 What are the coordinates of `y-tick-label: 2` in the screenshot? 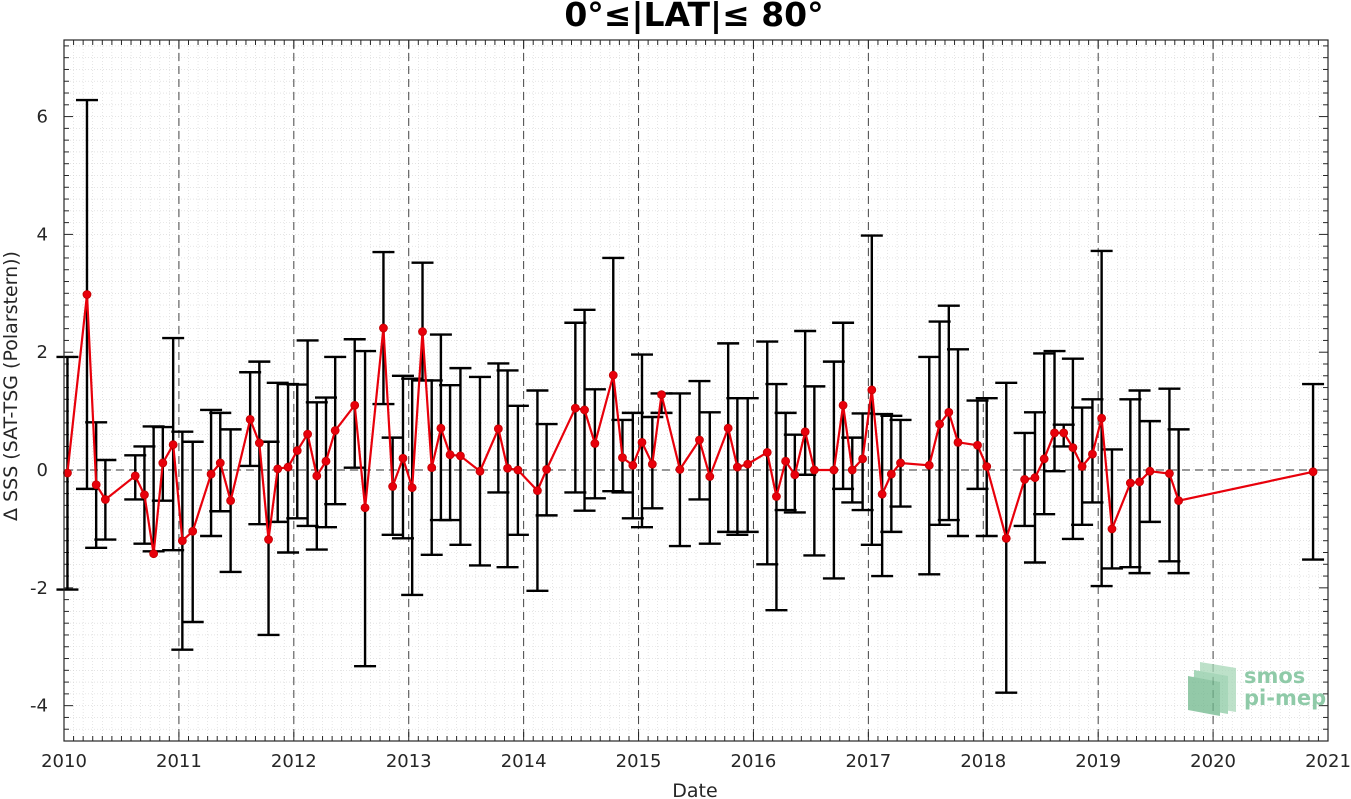 It's located at (42, 352).